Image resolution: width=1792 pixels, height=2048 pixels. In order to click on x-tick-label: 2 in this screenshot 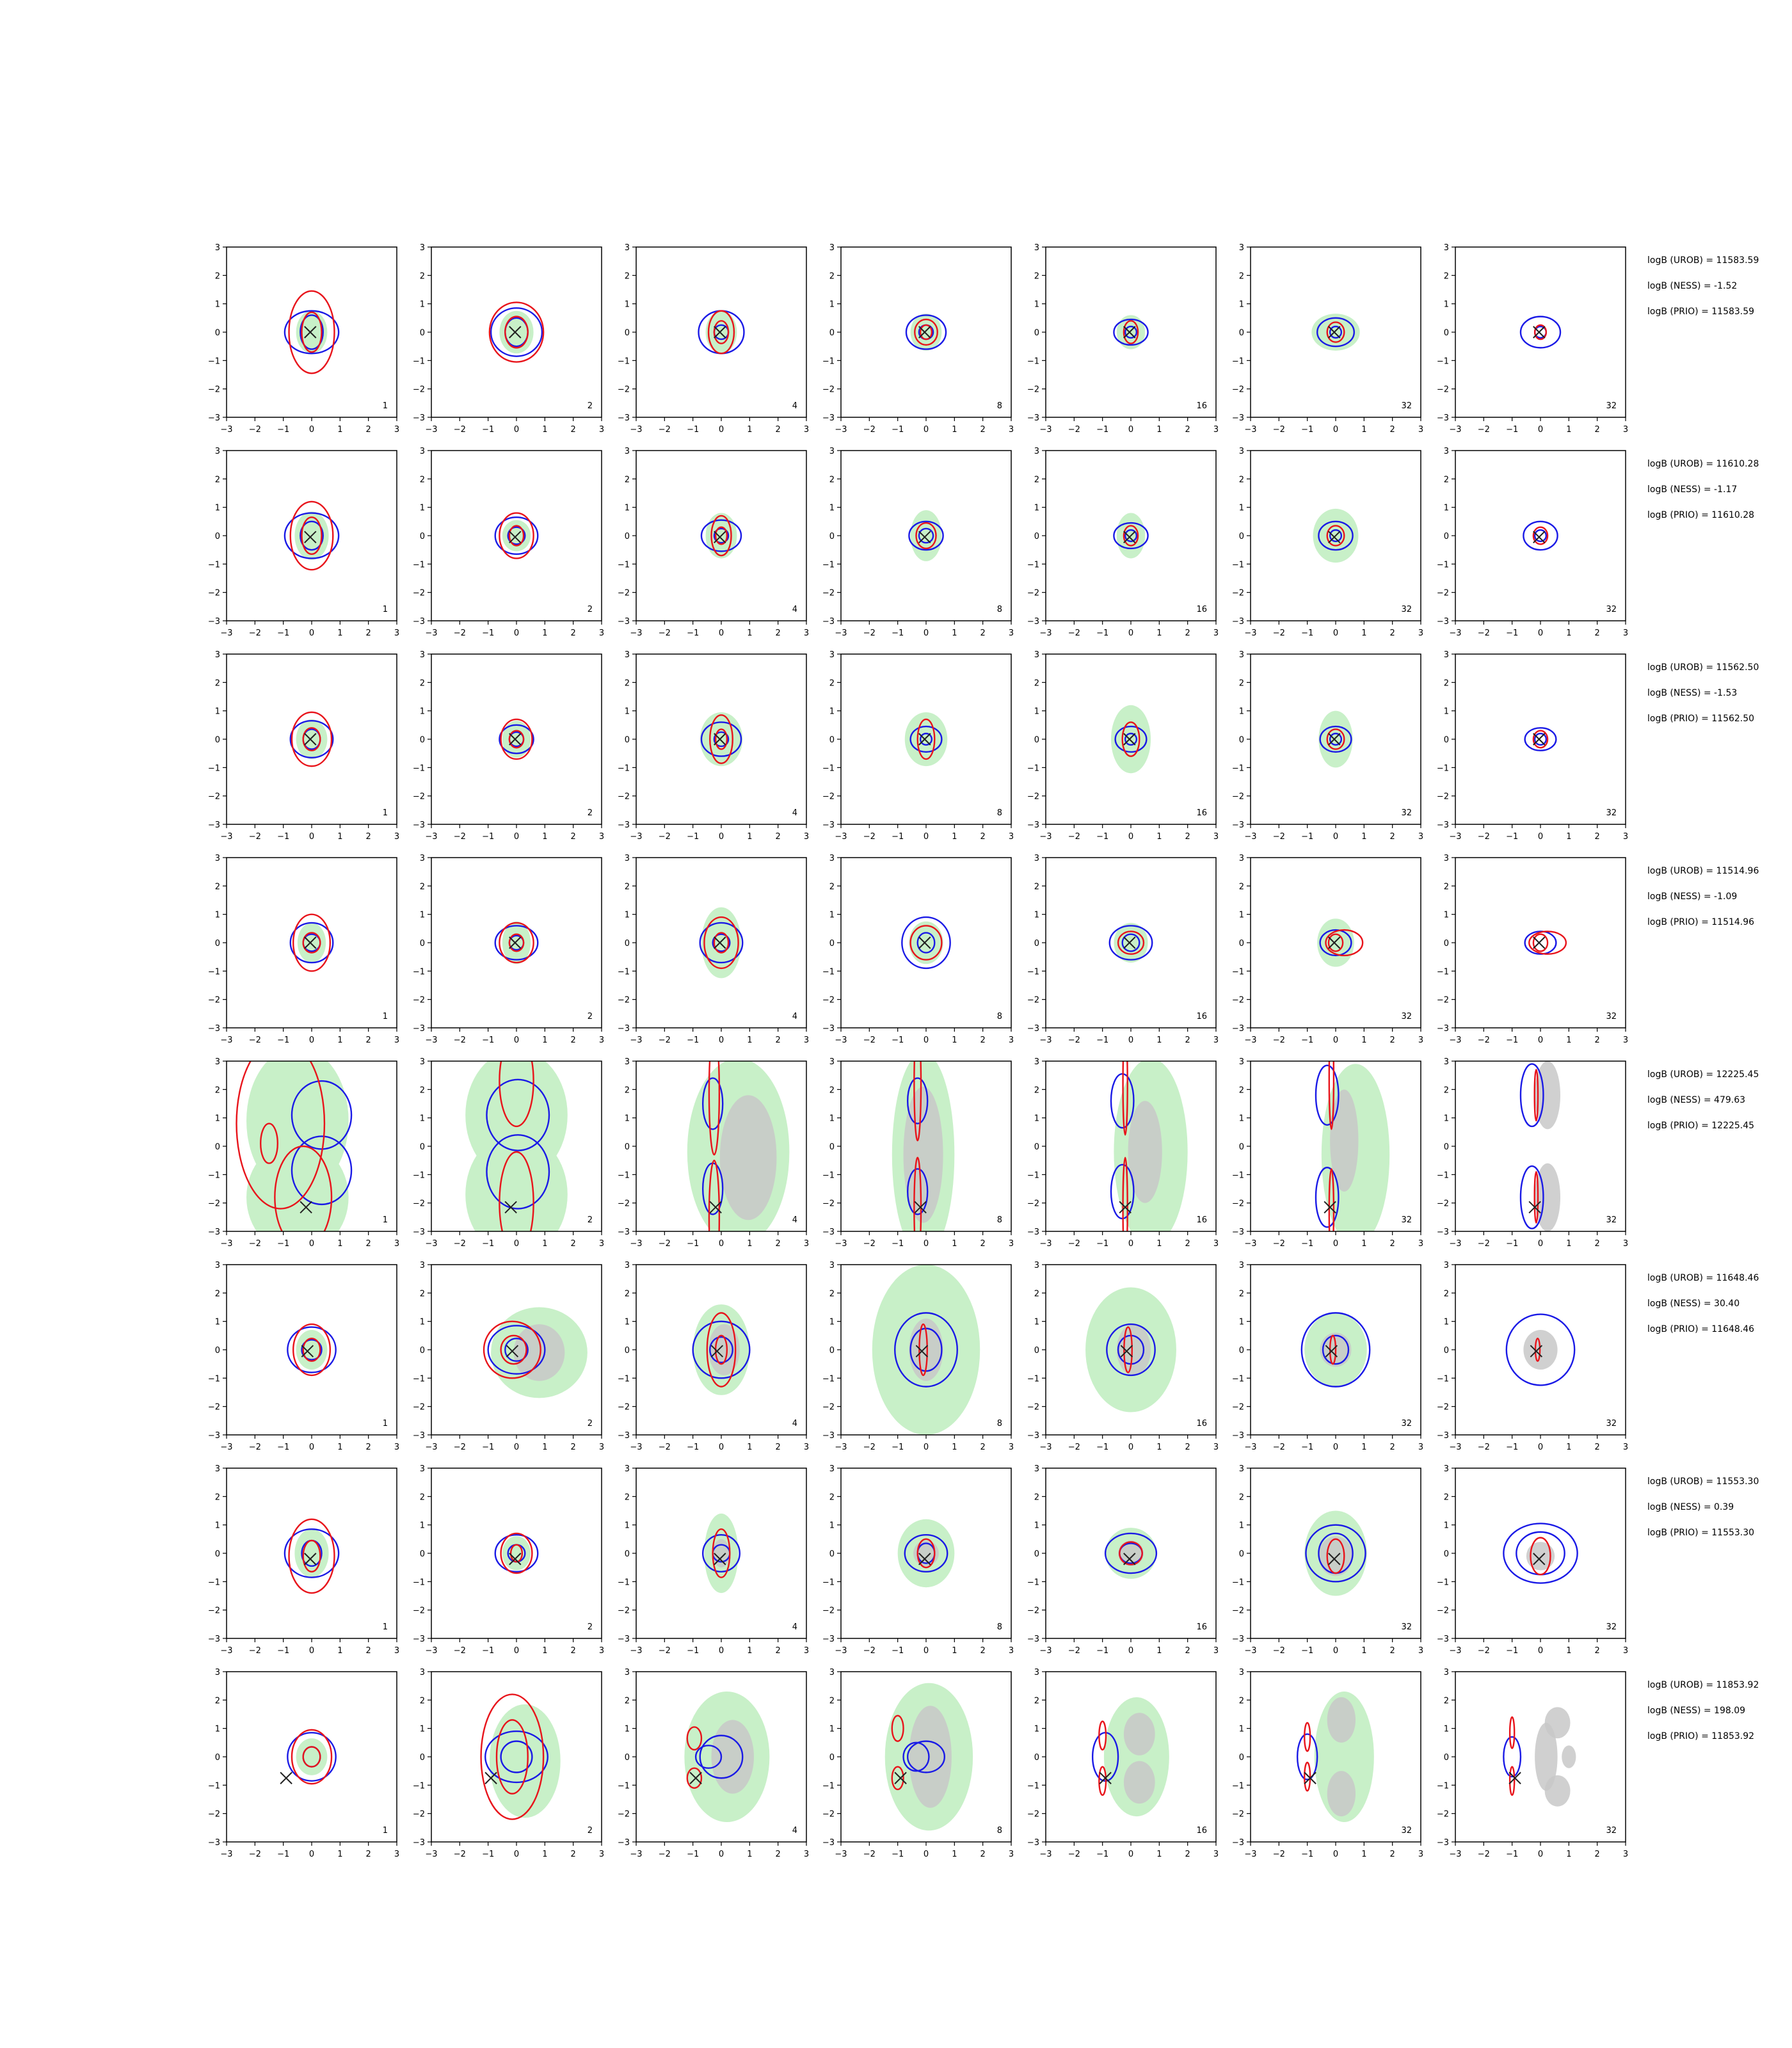, I will do `click(778, 1040)`.